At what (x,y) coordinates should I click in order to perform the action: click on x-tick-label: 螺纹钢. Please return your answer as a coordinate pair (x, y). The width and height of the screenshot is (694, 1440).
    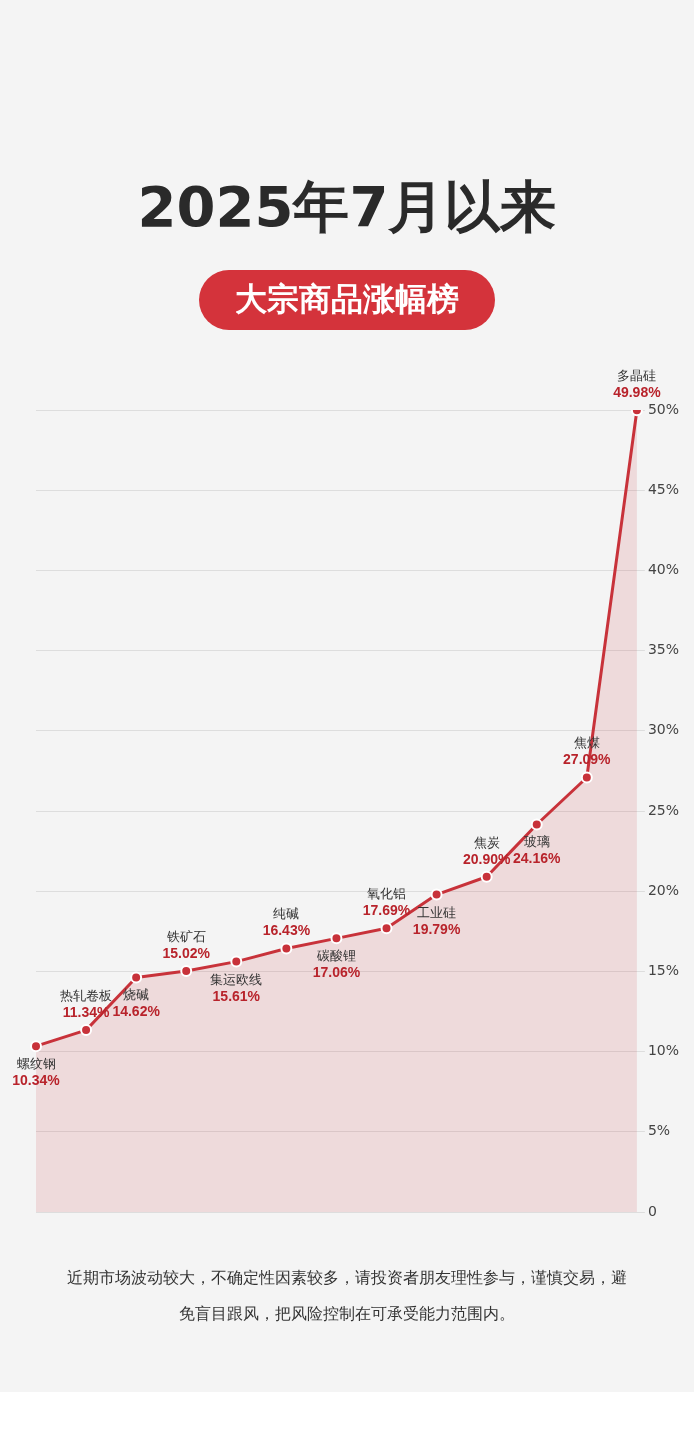
    Looking at the image, I should click on (36, 1064).